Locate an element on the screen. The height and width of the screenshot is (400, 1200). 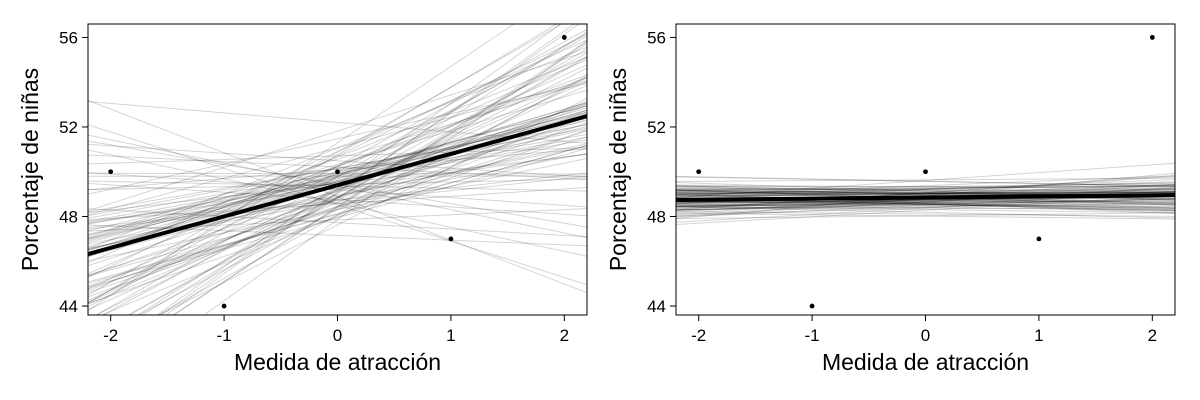
y-axis-title: Porcentaje de niñas is located at coordinates (618, 169).